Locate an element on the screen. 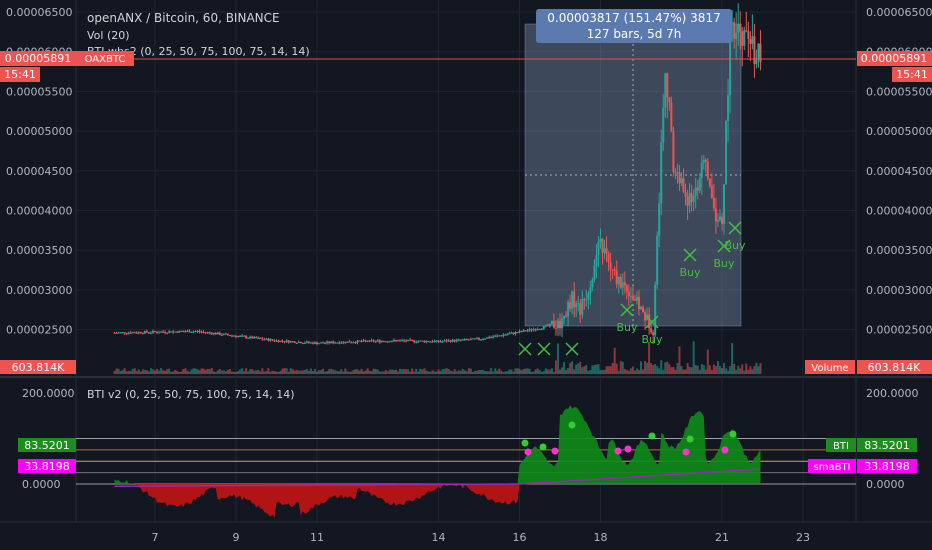 Image resolution: width=932 pixels, height=550 pixels. sma-bti-line is located at coordinates (437, 478).